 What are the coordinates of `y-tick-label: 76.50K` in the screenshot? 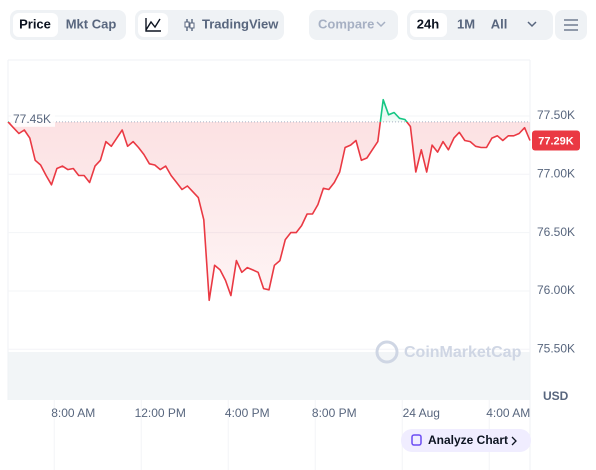 It's located at (556, 232).